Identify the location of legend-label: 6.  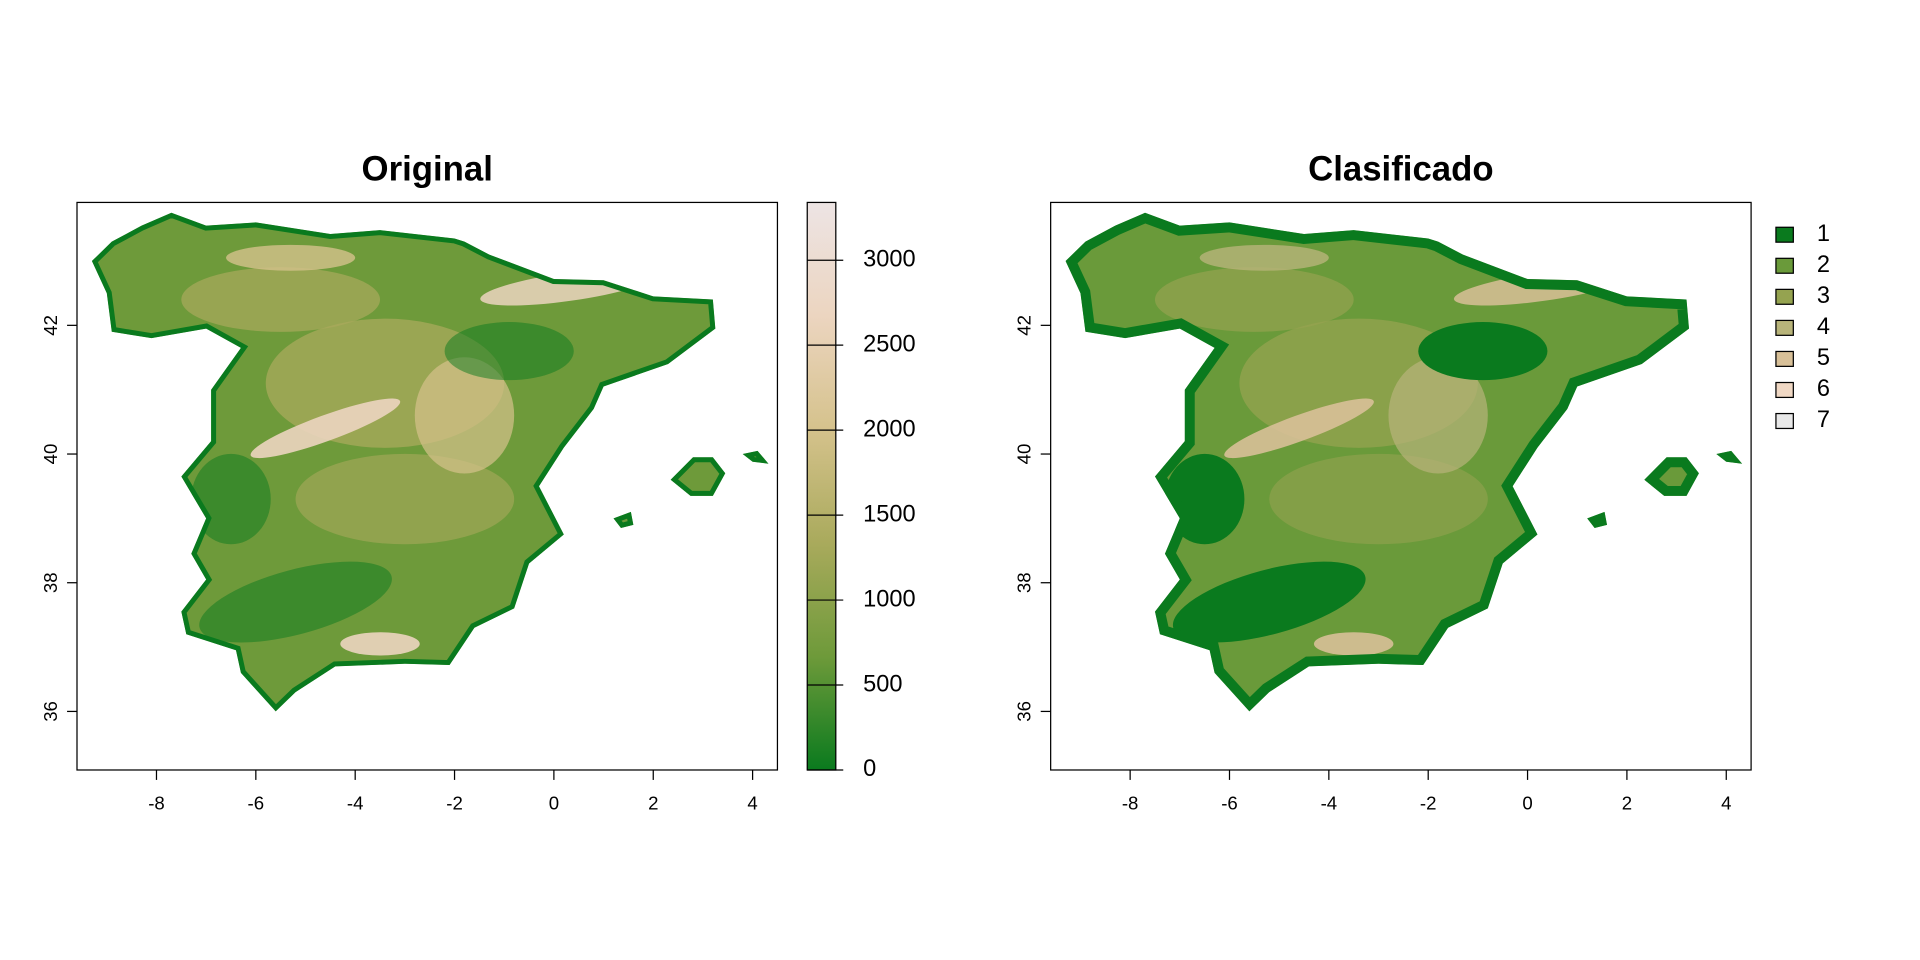
(1823, 388).